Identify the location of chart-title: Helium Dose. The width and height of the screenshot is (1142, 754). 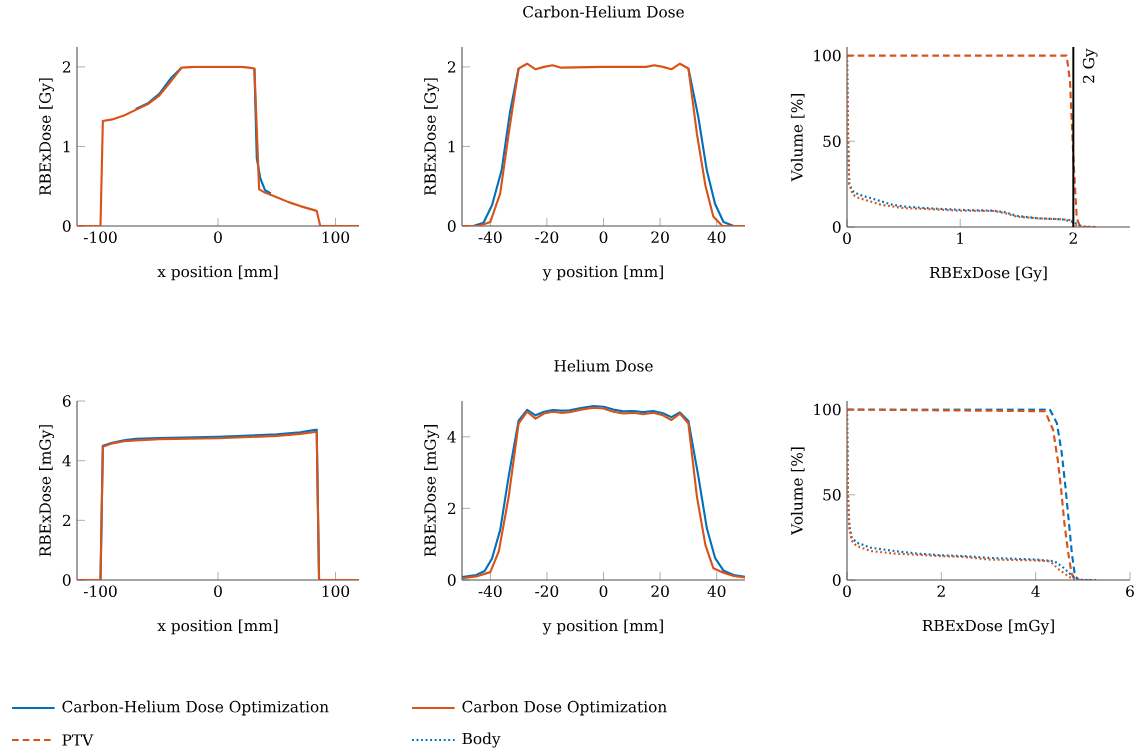
(603, 365).